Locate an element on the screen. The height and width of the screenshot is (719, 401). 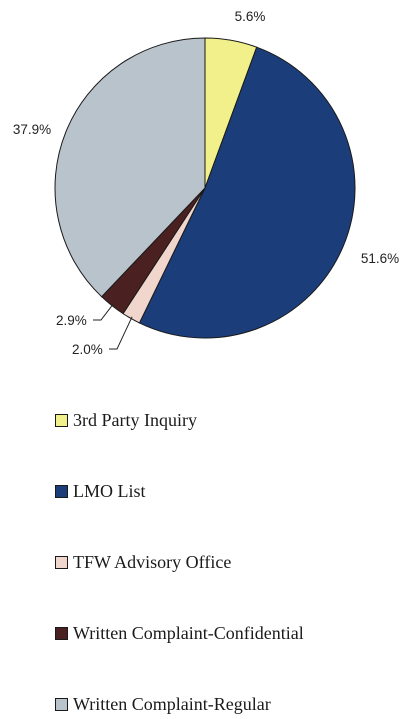
legend-label: LMO List is located at coordinates (109, 490).